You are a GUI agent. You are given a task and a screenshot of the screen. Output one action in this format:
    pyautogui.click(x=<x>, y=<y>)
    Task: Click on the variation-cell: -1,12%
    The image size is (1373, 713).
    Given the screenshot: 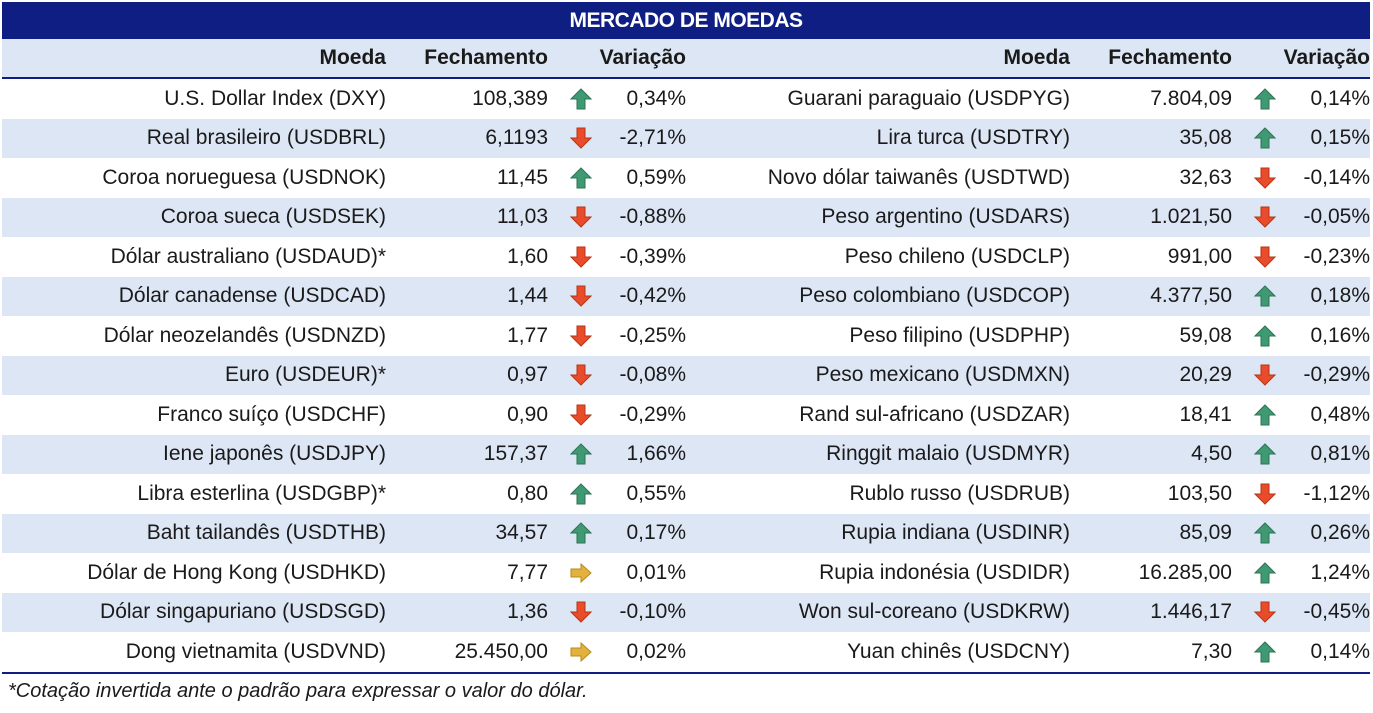 What is the action you would take?
    pyautogui.click(x=1301, y=494)
    